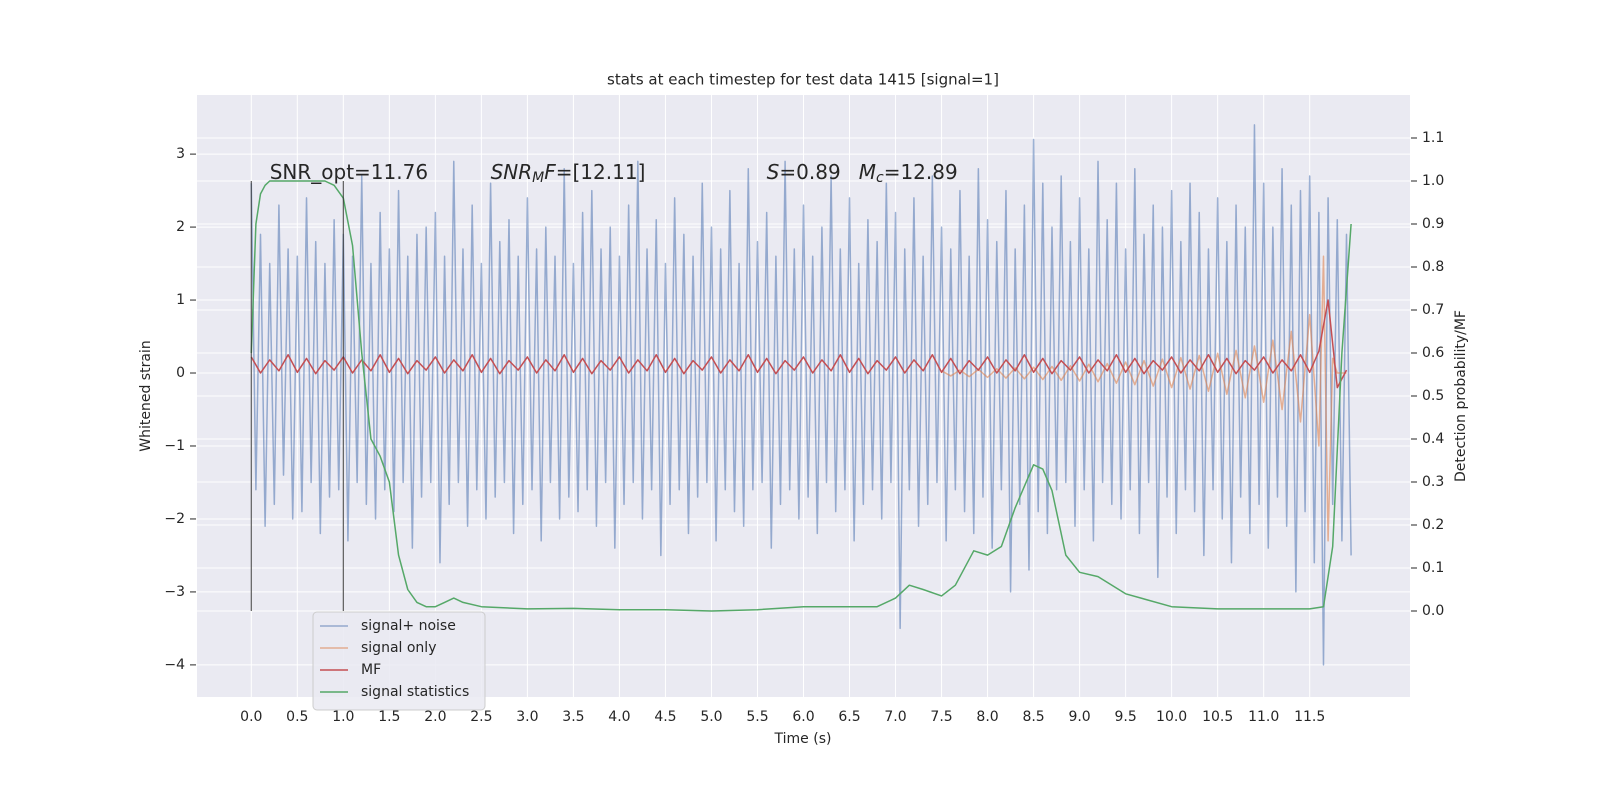 Image resolution: width=1600 pixels, height=804 pixels. I want to click on x-tick-label: 5.0, so click(711, 717).